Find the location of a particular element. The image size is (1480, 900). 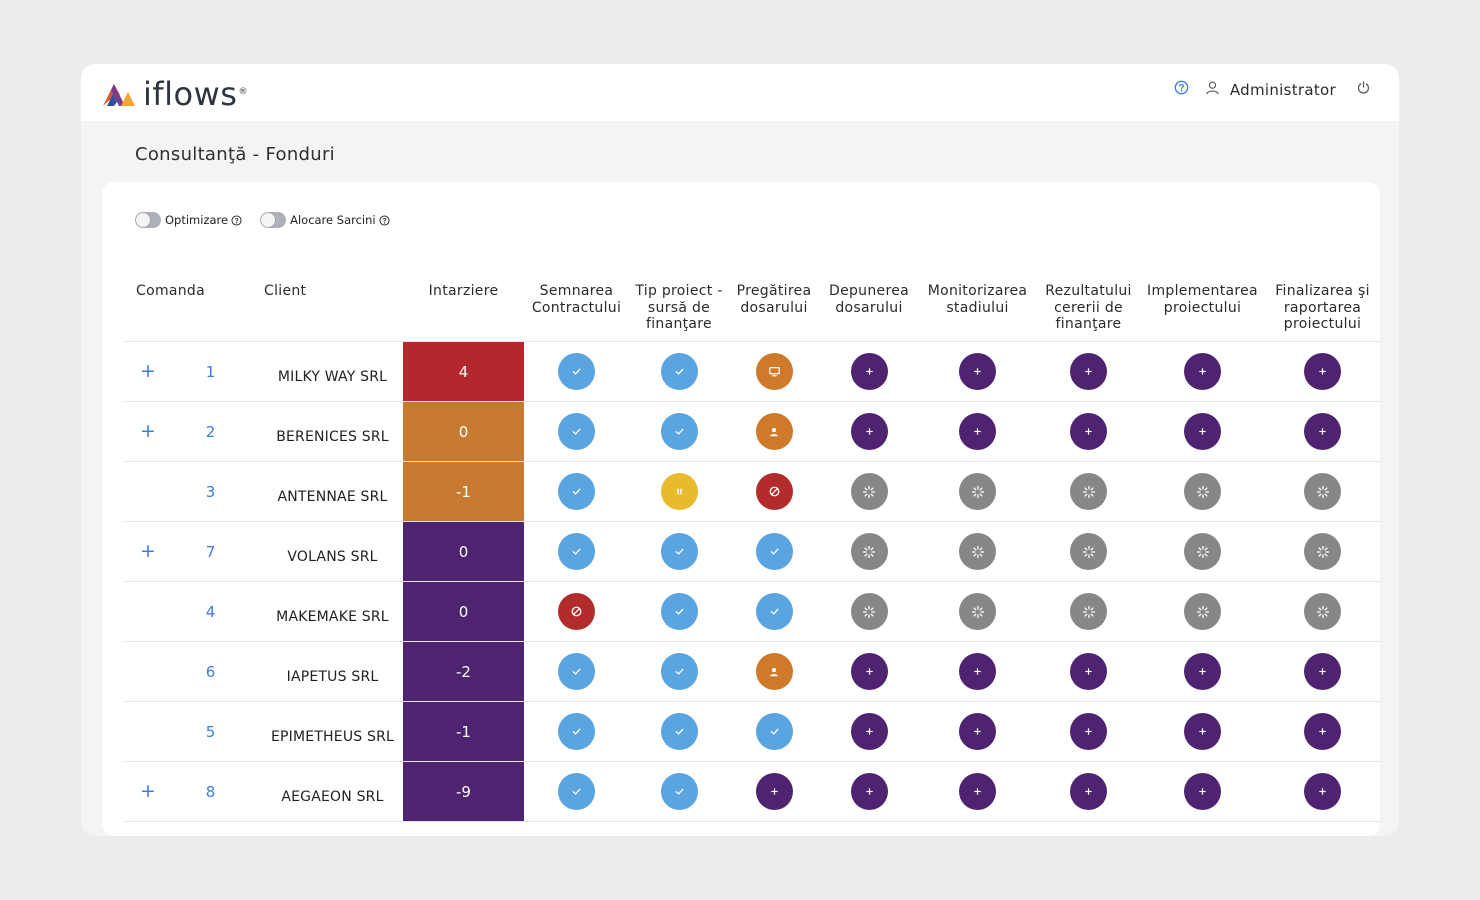

order-number-link: 3 is located at coordinates (210, 492).